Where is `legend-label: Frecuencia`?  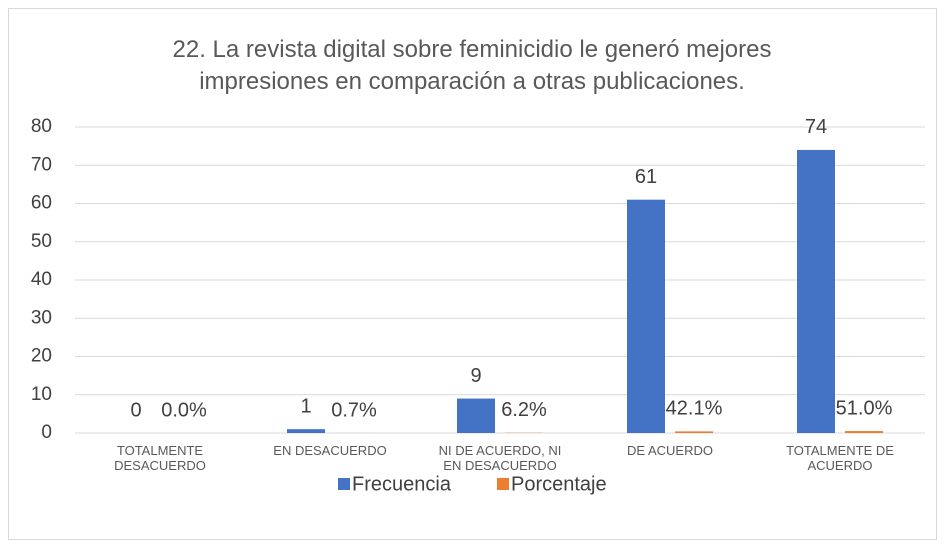
legend-label: Frecuencia is located at coordinates (402, 484).